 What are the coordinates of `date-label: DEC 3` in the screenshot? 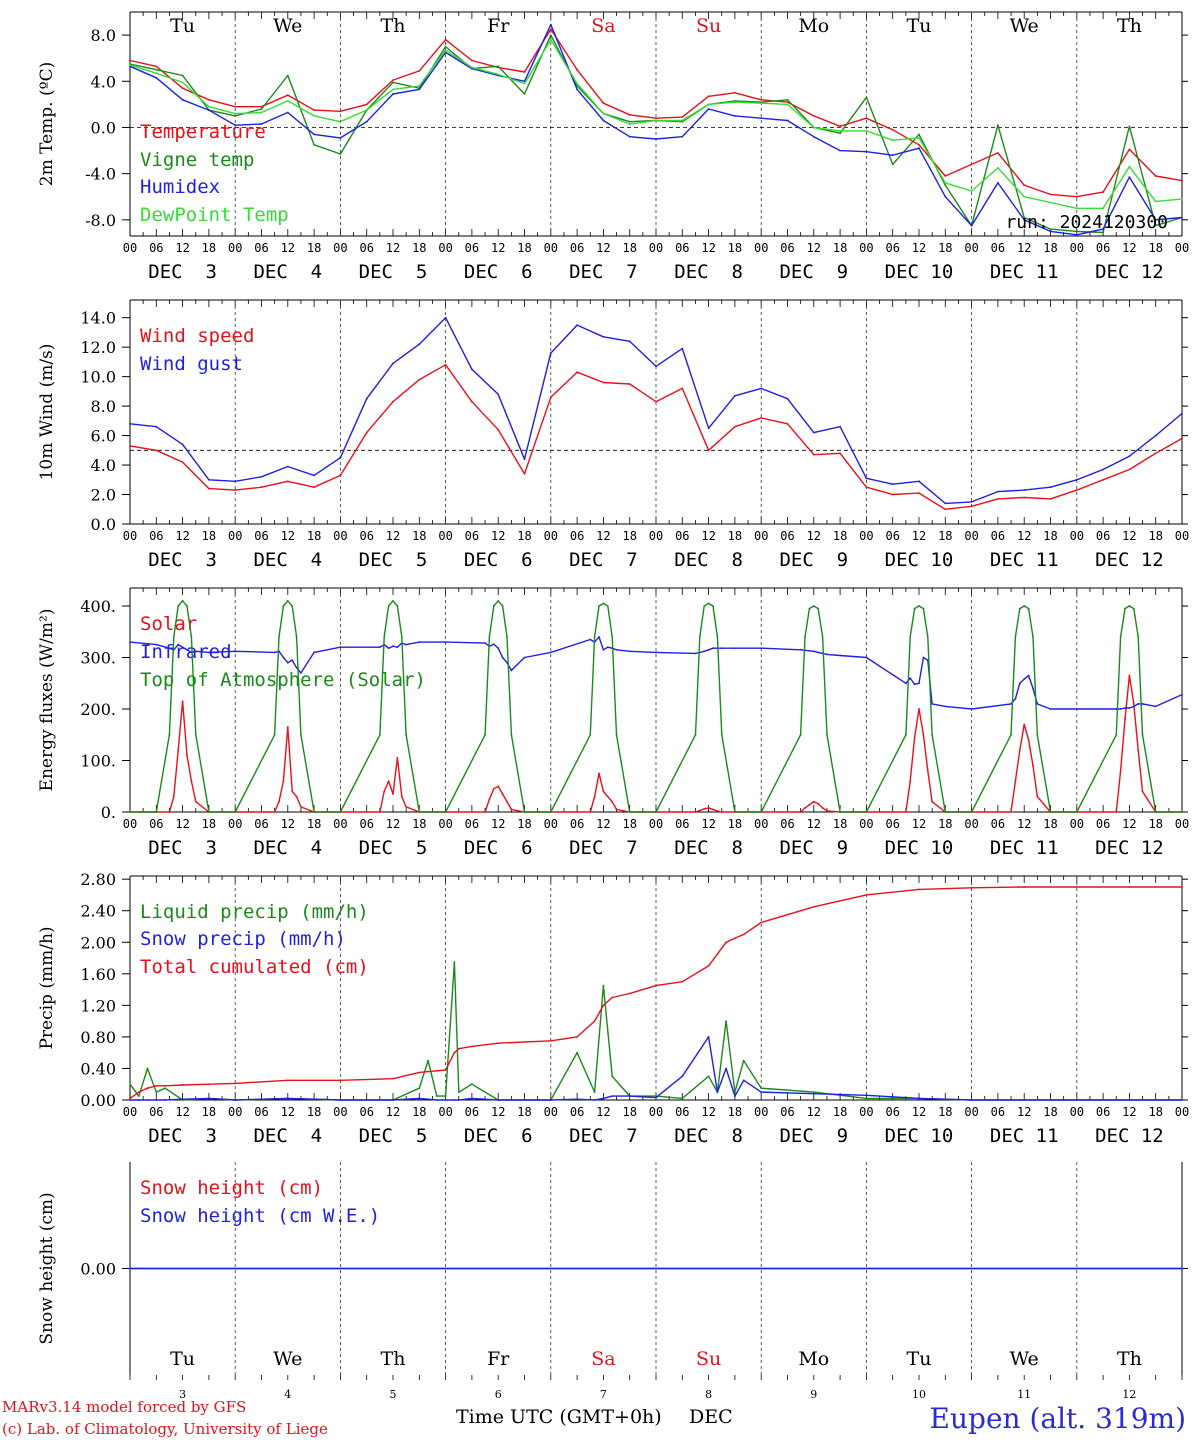 It's located at (182, 1136).